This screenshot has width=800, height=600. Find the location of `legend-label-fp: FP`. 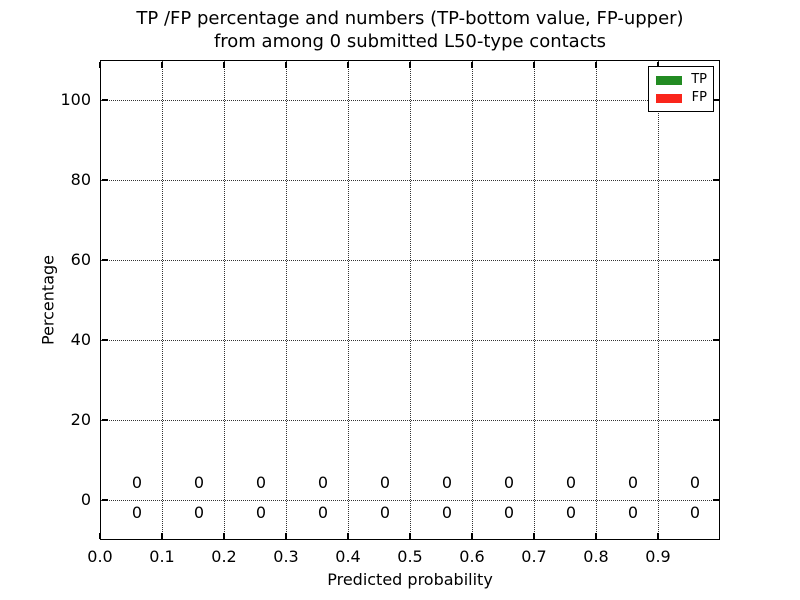

legend-label-fp: FP is located at coordinates (699, 97).